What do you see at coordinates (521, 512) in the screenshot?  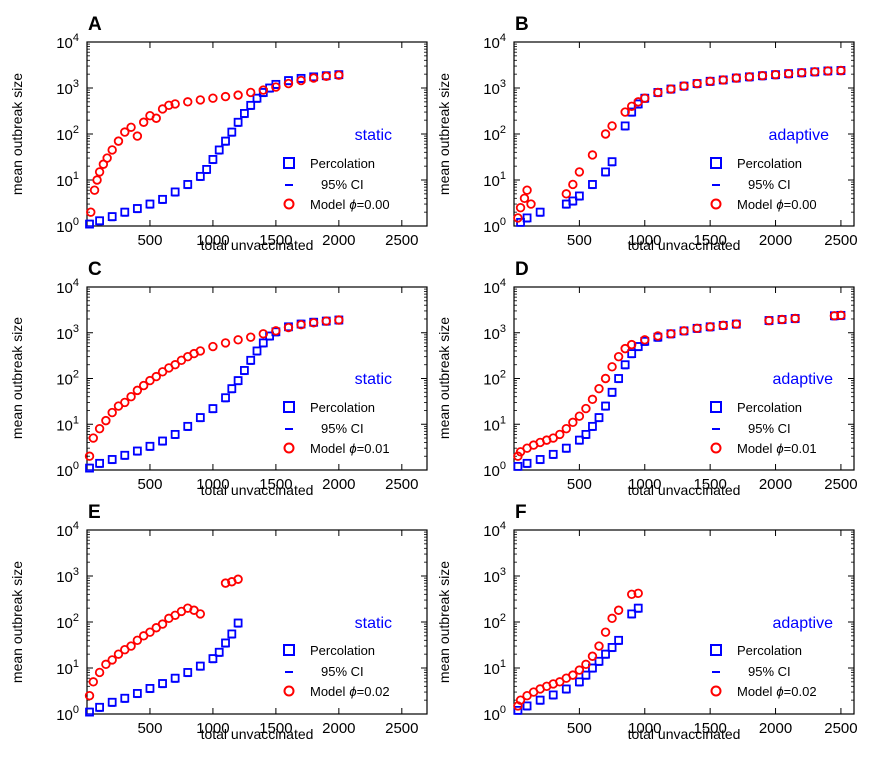 I see `panel-letter: F` at bounding box center [521, 512].